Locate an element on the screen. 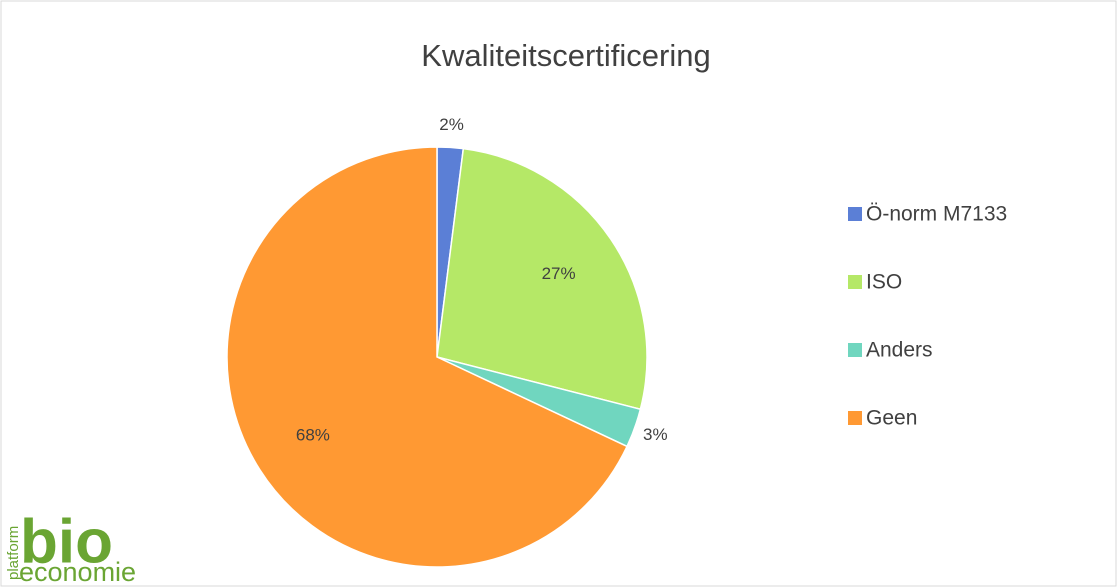  logo: bio economie platform is located at coordinates (70, 547).